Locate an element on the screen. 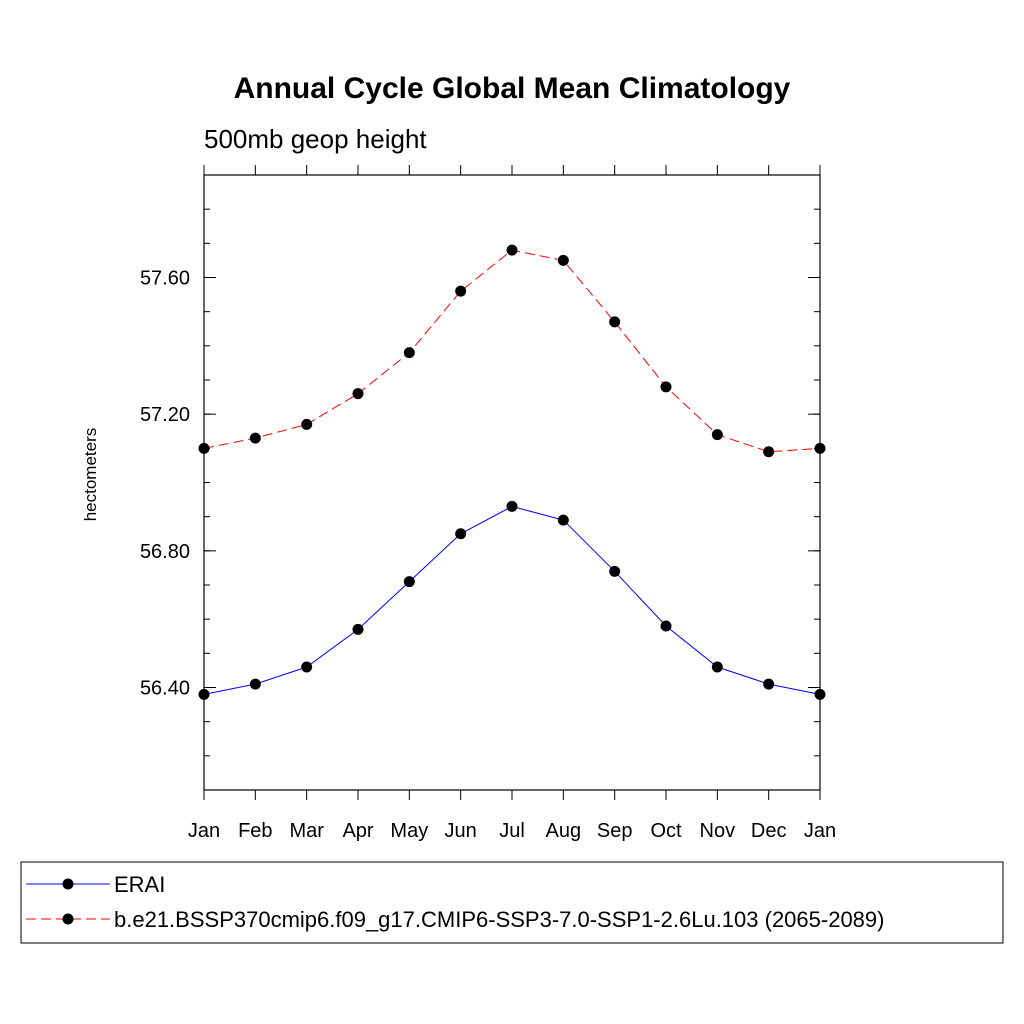 The image size is (1024, 1024). chart-title: Annual Cycle Global Mean Climatology is located at coordinates (512, 88).